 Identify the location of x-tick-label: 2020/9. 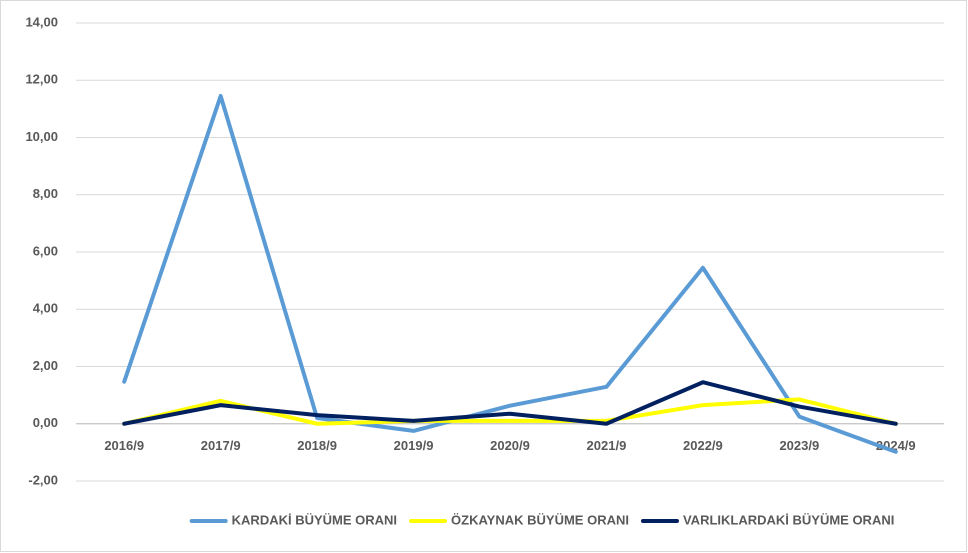
(510, 445).